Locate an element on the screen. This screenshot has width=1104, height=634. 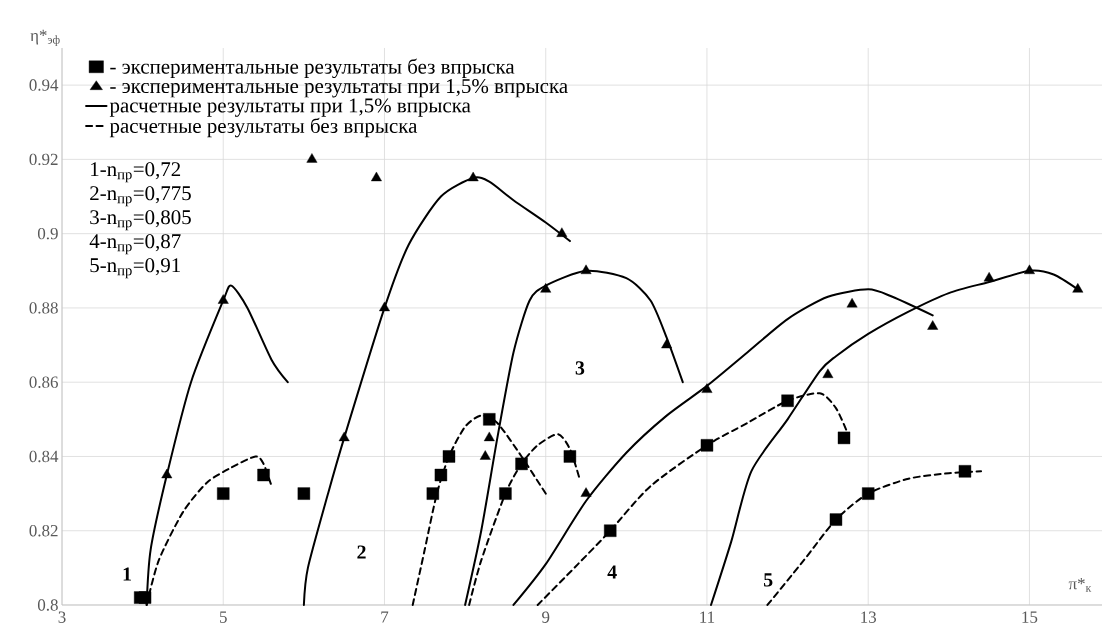
line-series is located at coordinates (524, 519).